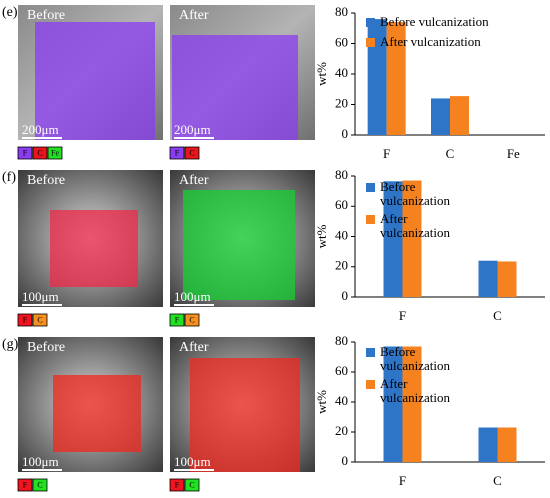  Describe the element at coordinates (513, 153) in the screenshot. I see `x-tick-label: Fe` at that location.